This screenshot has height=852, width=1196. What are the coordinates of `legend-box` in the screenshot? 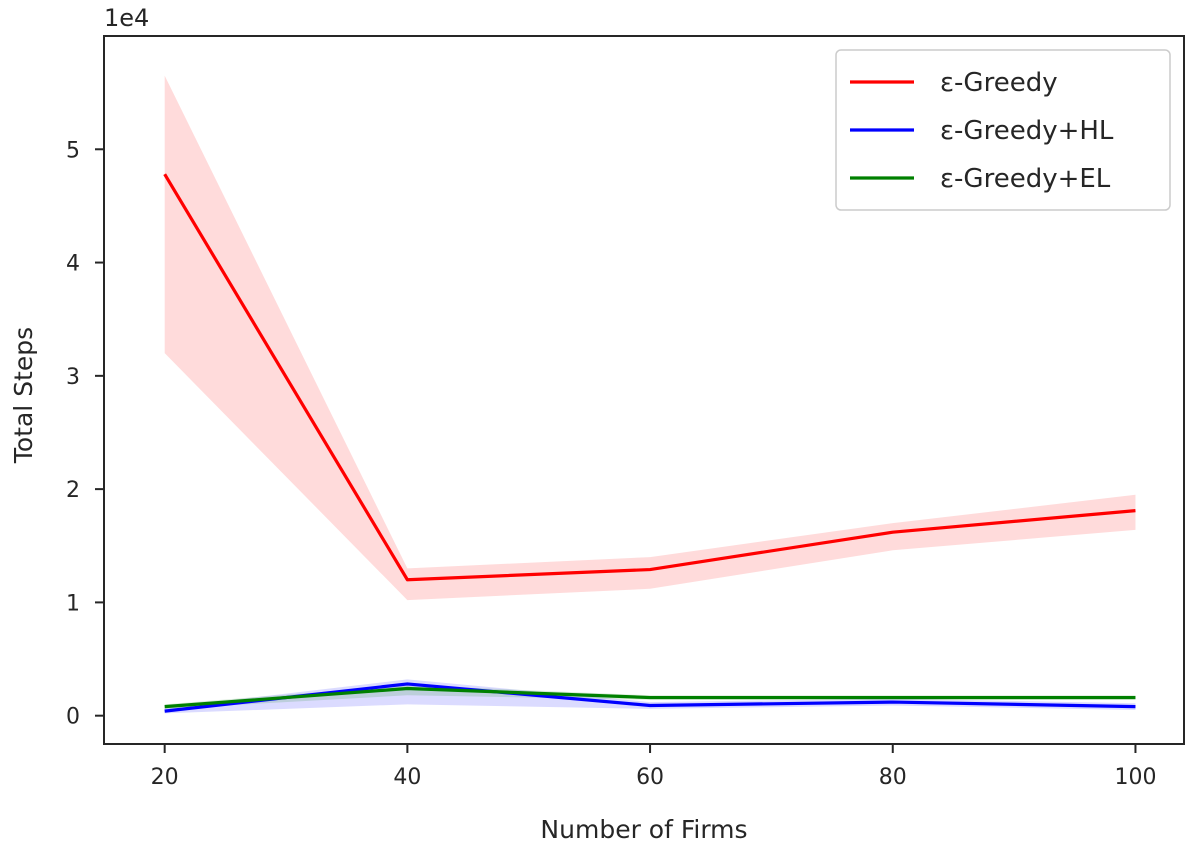 It's located at (1003, 130).